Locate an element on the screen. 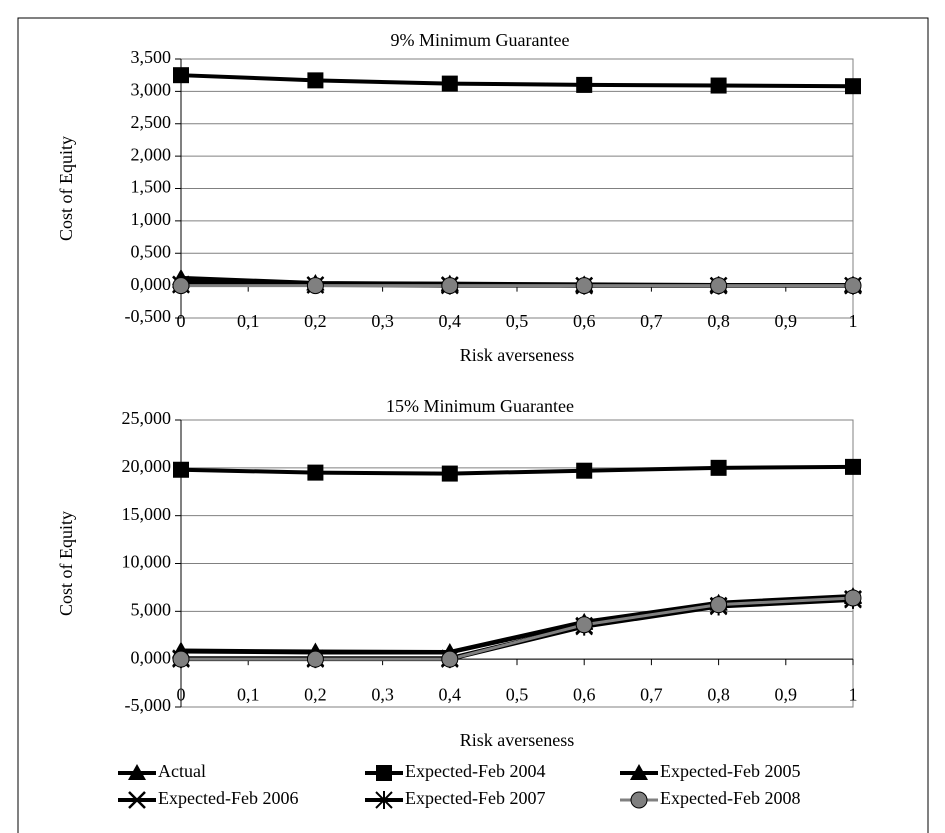 This screenshot has height=833, width=945. chart-title: 9% Minimum Guarantee is located at coordinates (480, 40).